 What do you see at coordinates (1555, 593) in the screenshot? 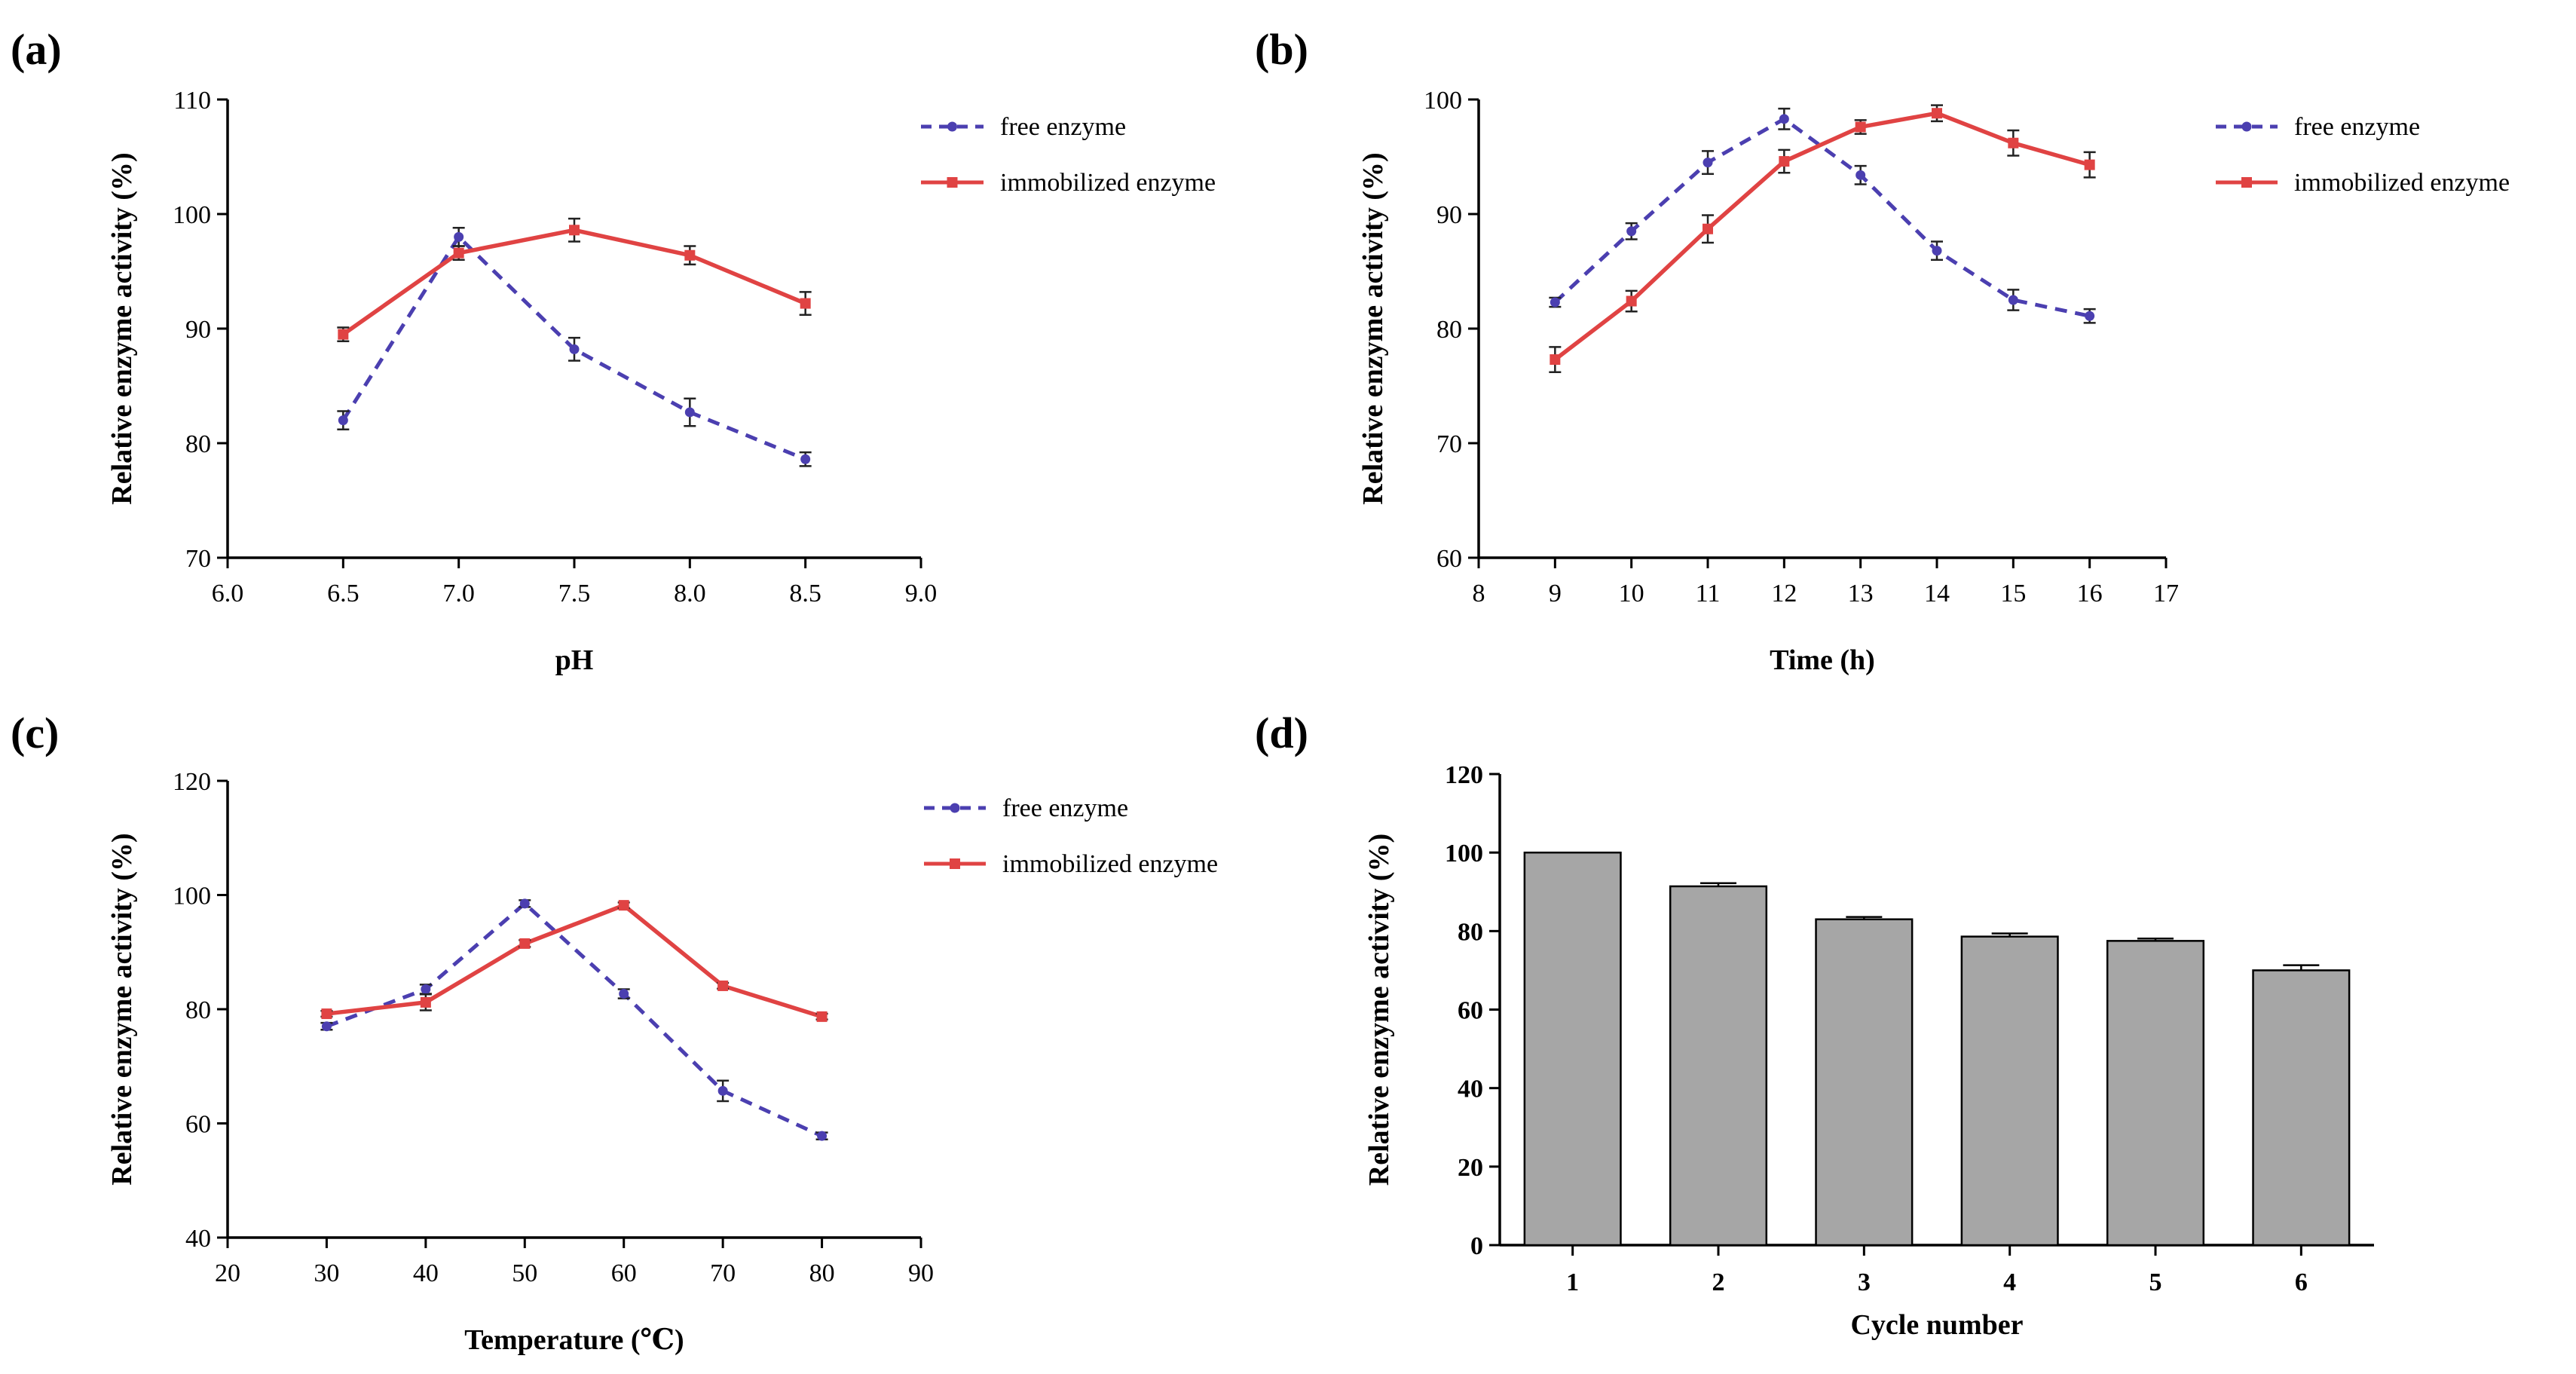
I see `x-tick-label: 9` at bounding box center [1555, 593].